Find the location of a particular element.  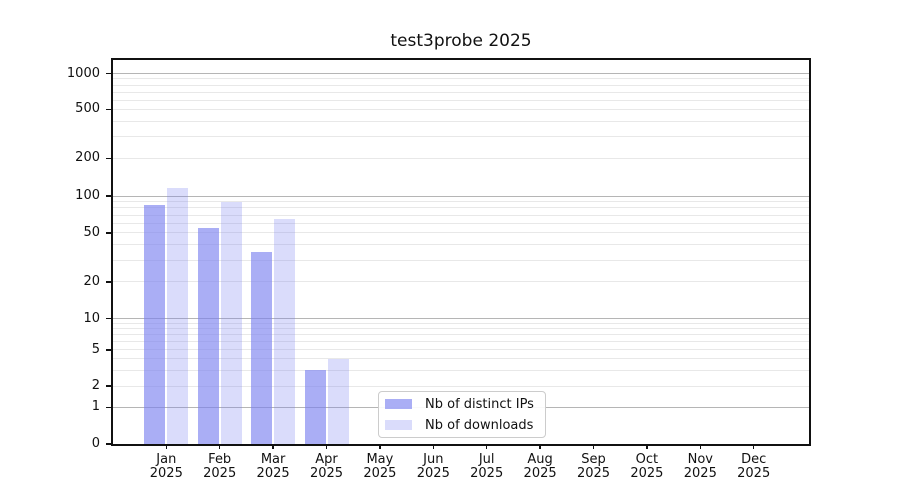

y-tick-label: 5 is located at coordinates (95, 349).